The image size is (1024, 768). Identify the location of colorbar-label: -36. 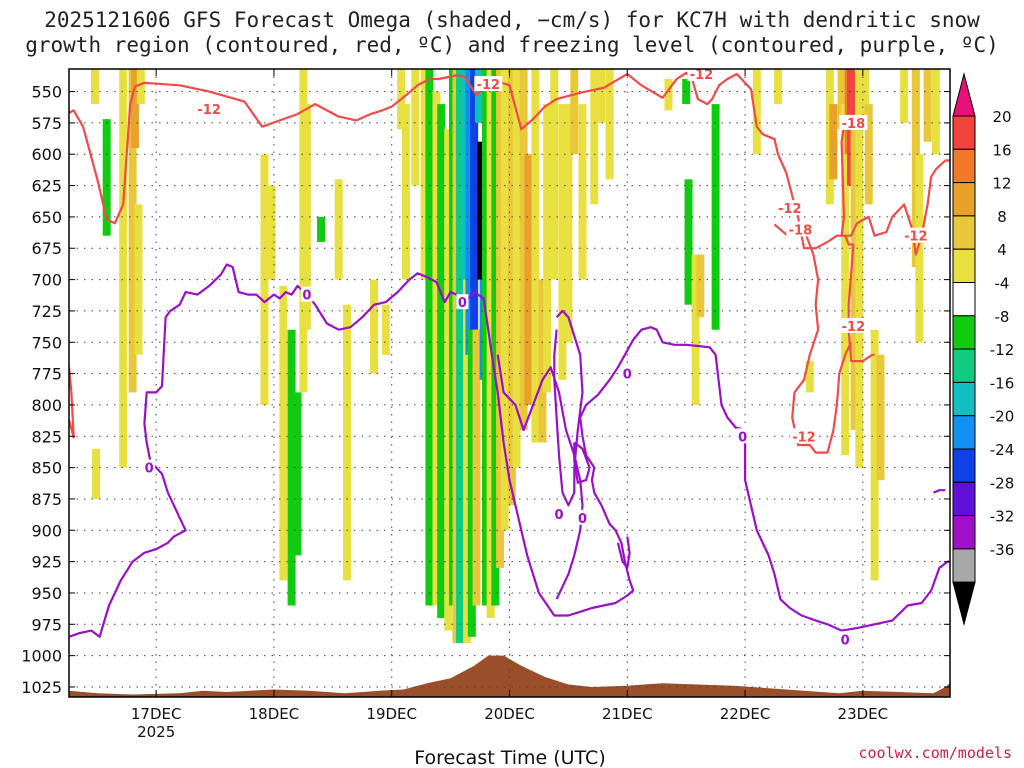
(1002, 550).